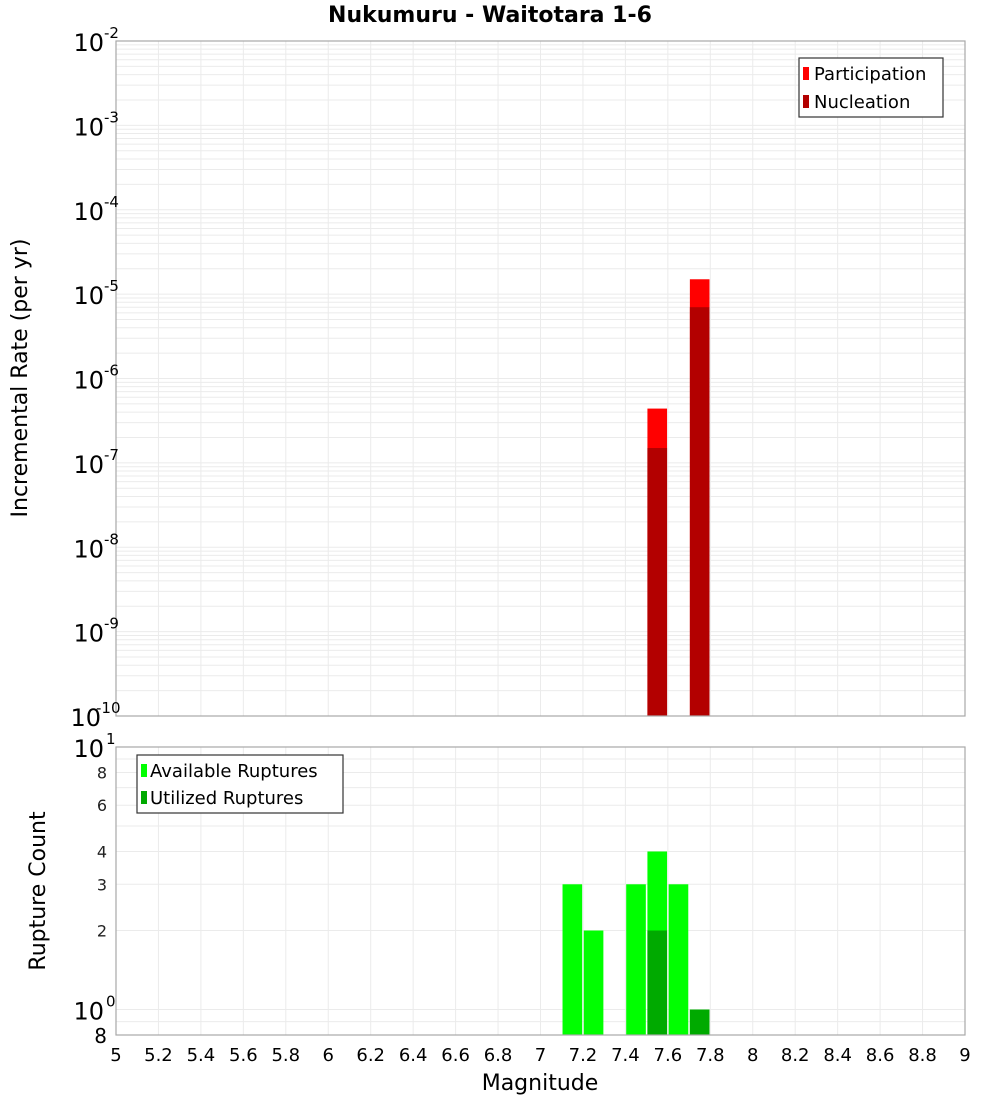  Describe the element at coordinates (795, 1055) in the screenshot. I see `x-tick-label: 8.2` at that location.